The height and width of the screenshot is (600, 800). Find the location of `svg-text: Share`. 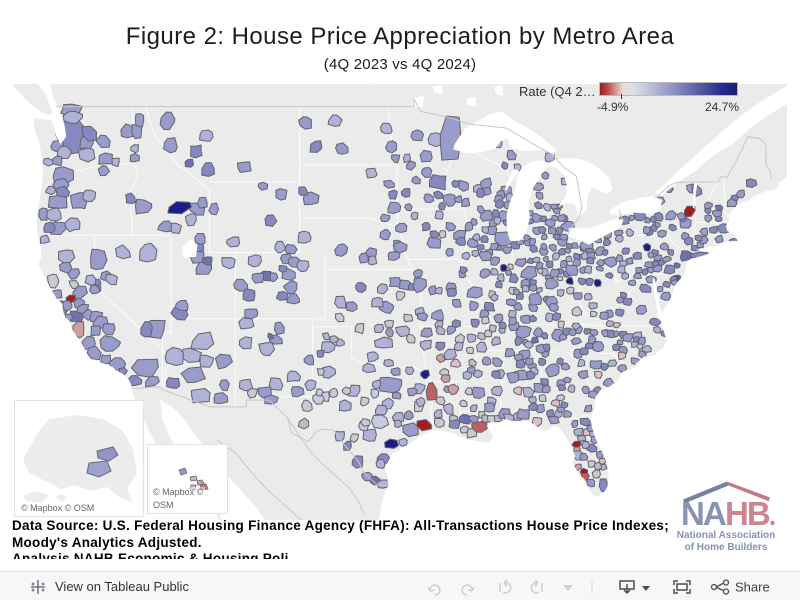

svg-text: Share is located at coordinates (752, 587).